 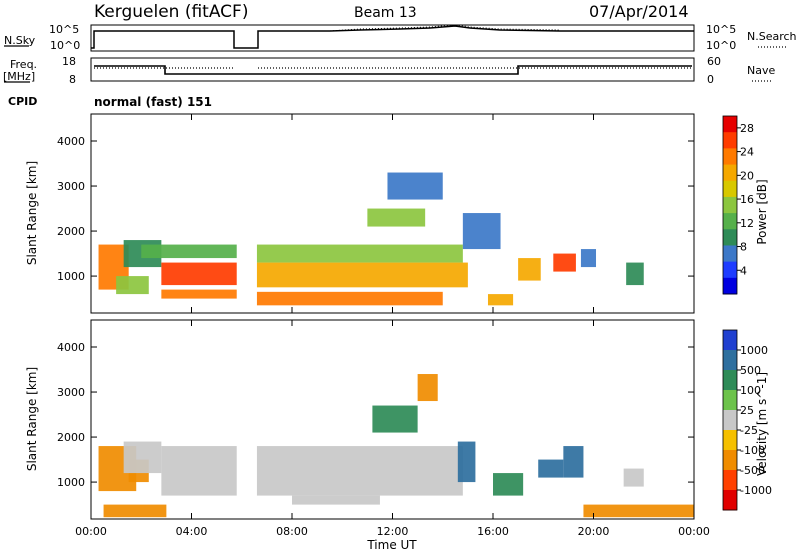 I want to click on colorbar-tick-label: -500, so click(x=752, y=470).